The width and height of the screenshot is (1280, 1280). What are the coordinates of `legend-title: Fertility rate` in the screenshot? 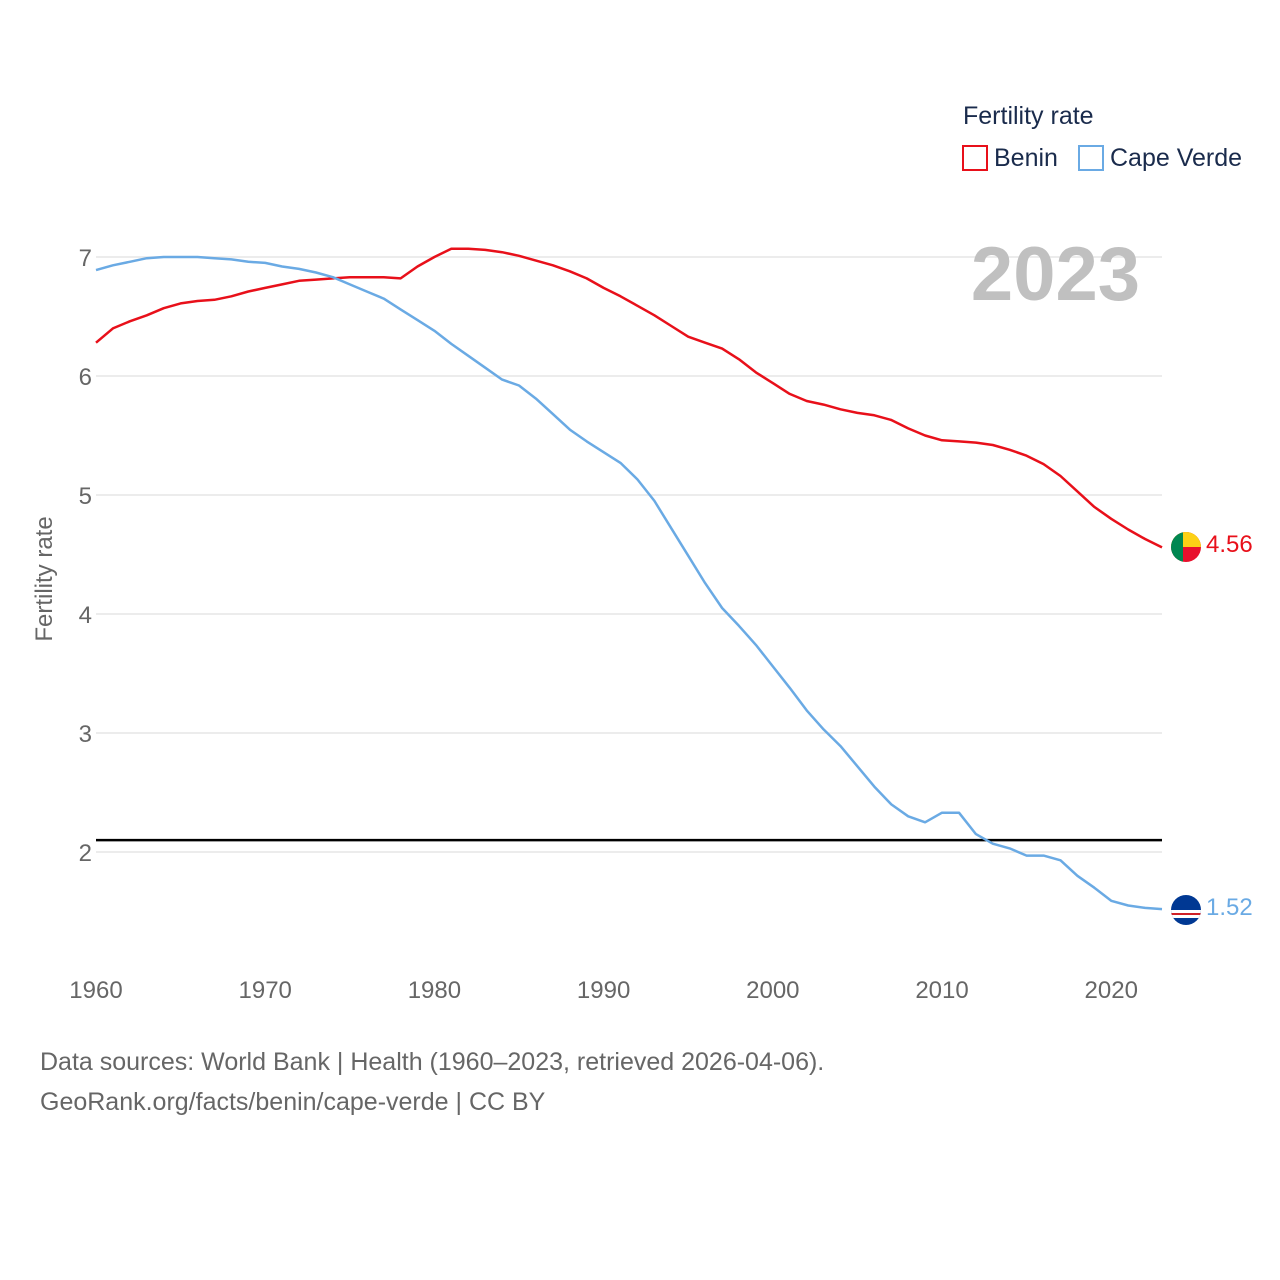 It's located at (1028, 116).